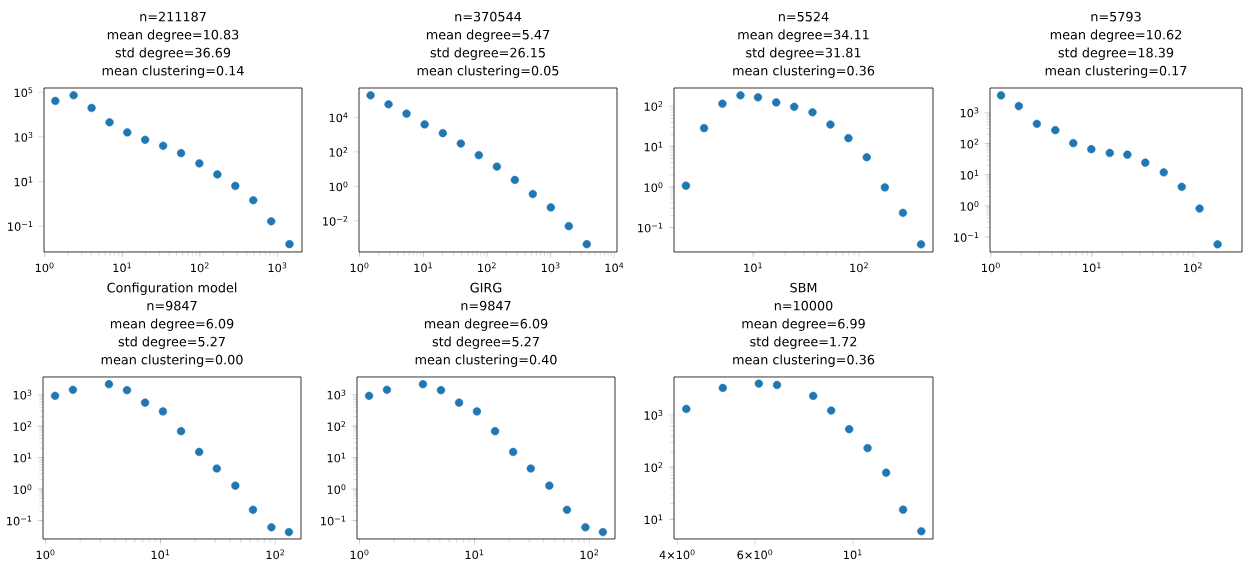 Image resolution: width=1253 pixels, height=564 pixels. Describe the element at coordinates (486, 361) in the screenshot. I see `text: mean clustering=0.40` at that location.